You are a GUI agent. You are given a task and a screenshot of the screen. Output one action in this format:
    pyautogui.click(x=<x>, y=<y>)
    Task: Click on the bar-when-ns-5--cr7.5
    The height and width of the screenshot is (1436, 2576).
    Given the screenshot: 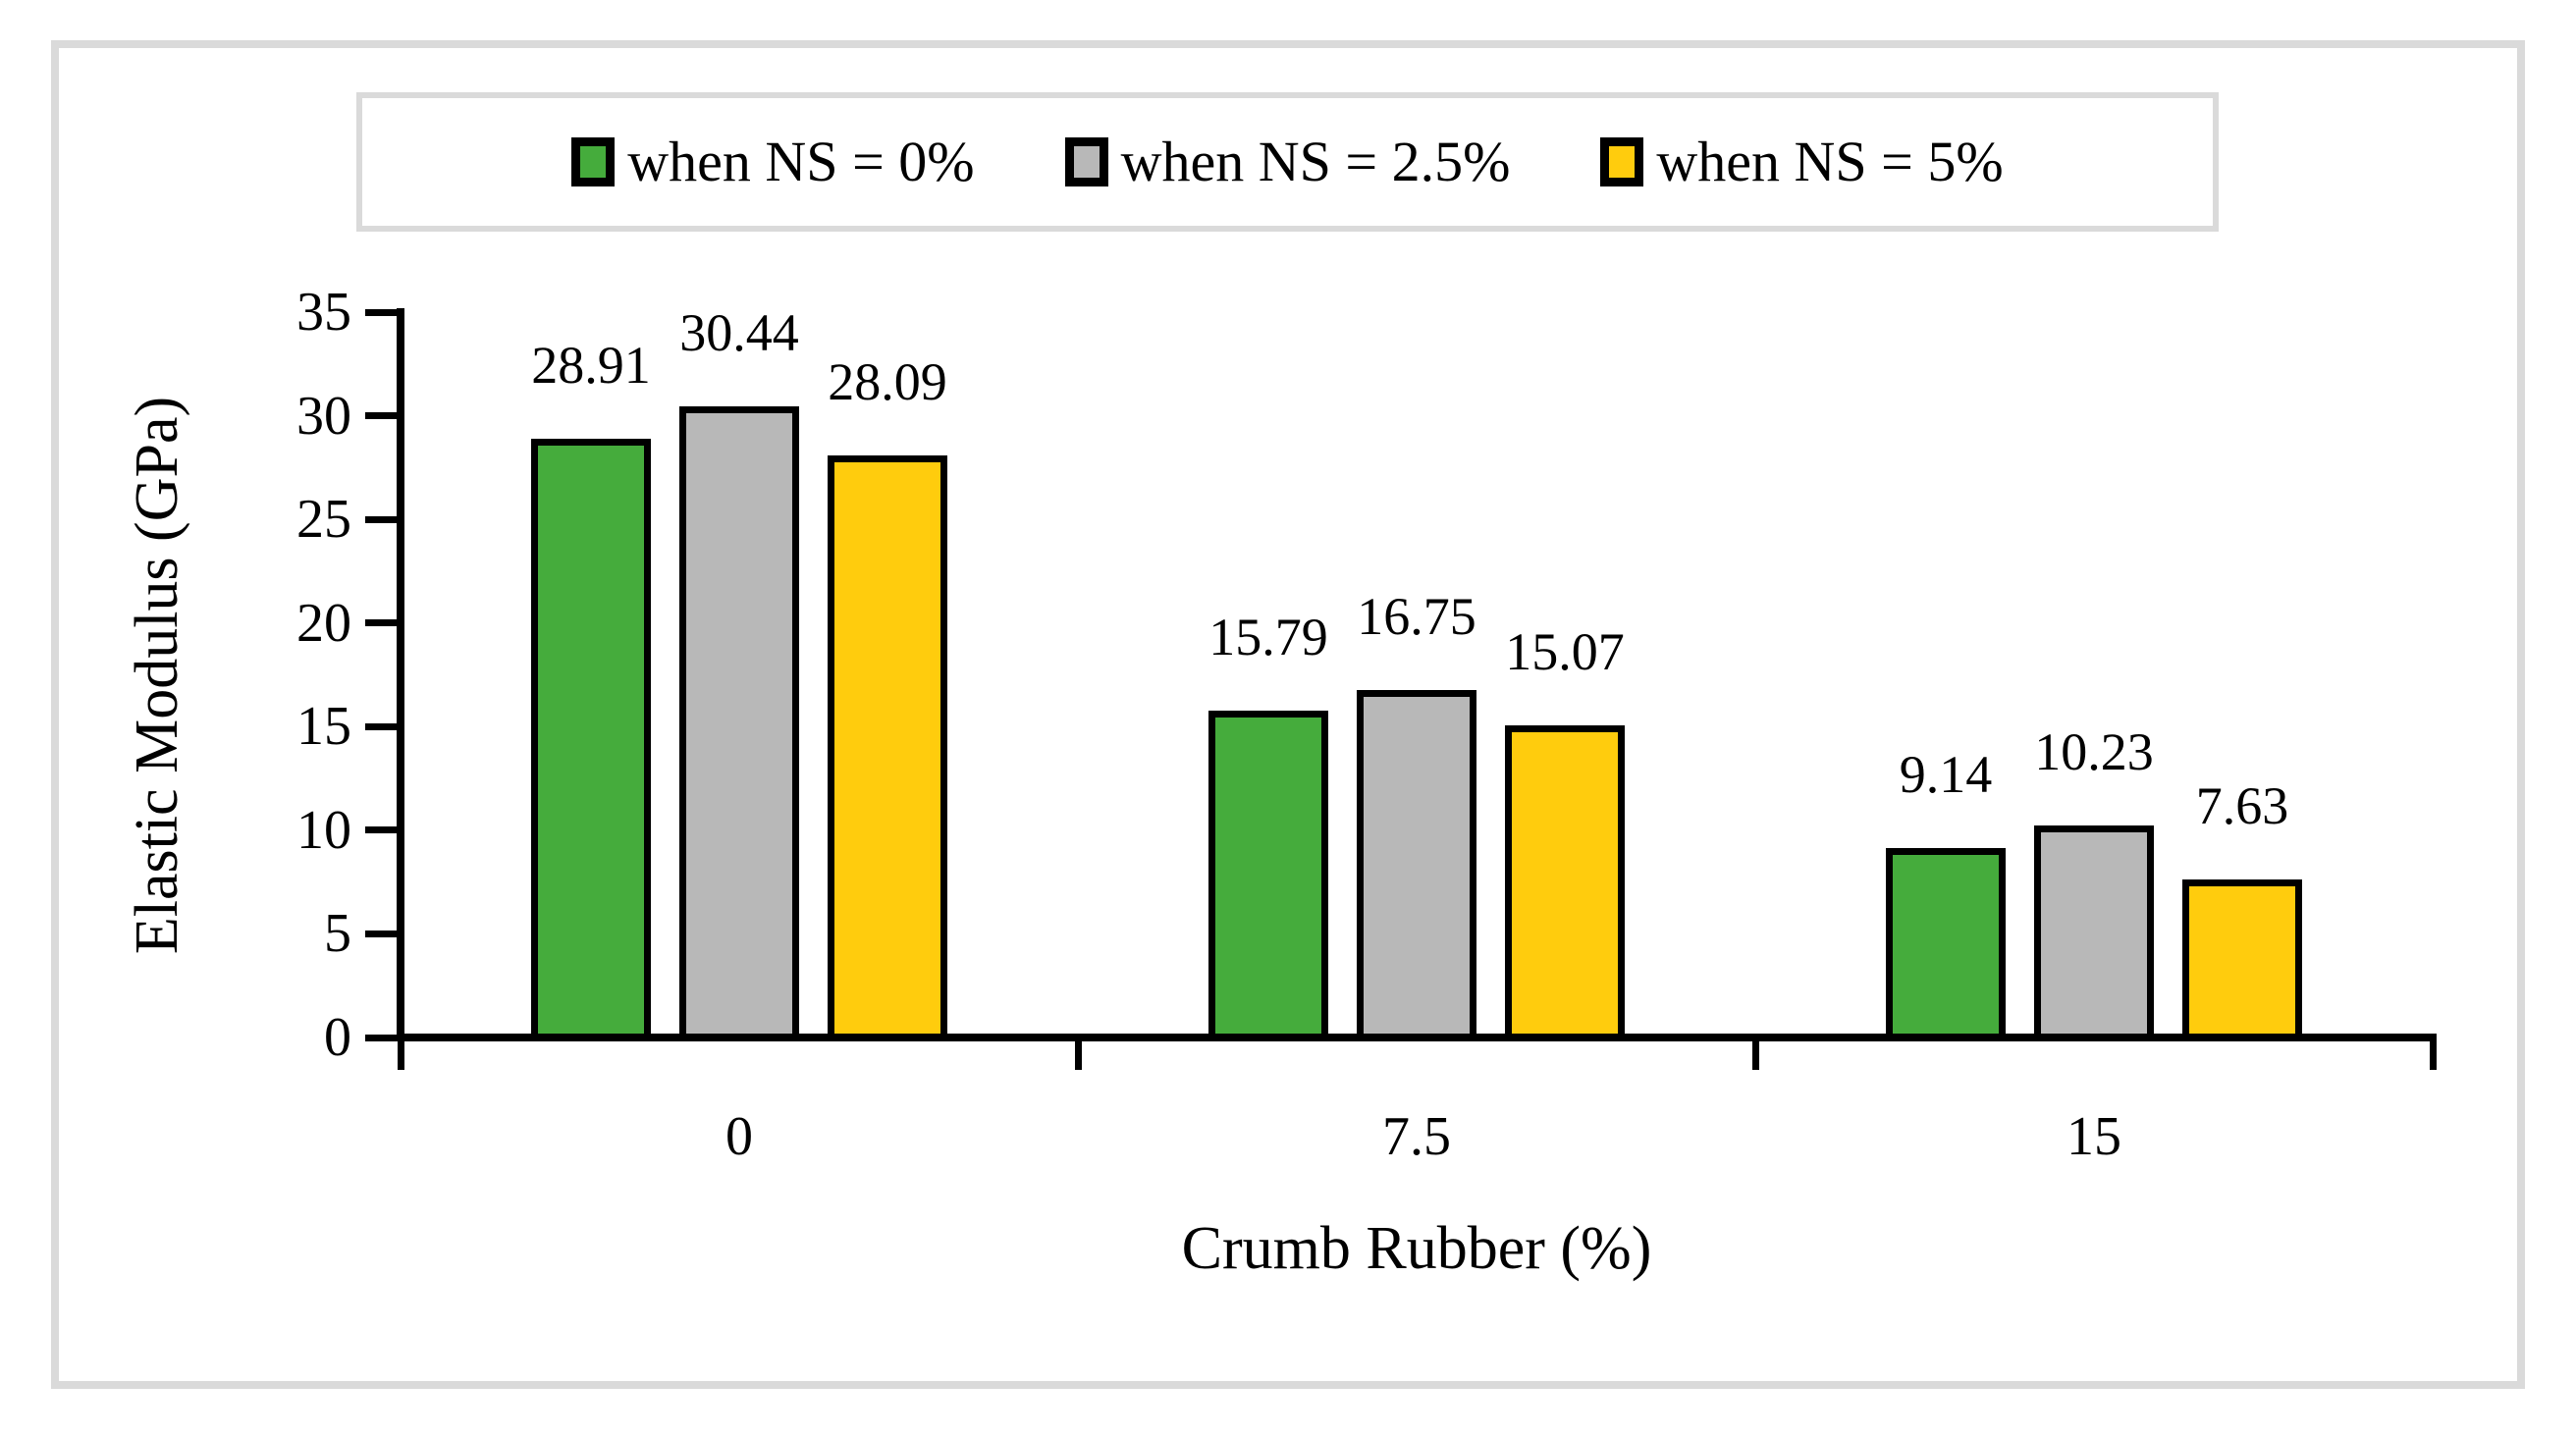 What is the action you would take?
    pyautogui.click(x=1565, y=882)
    